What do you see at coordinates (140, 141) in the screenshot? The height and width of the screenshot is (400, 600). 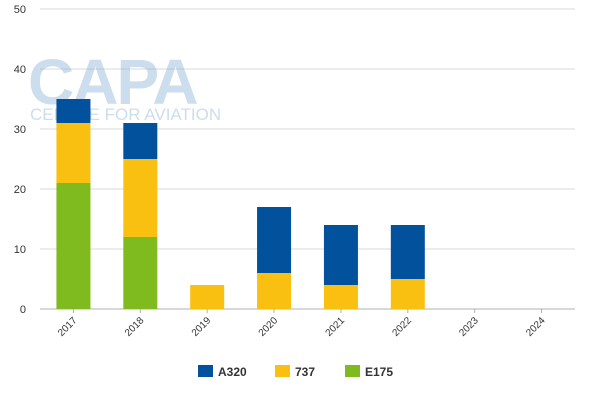 I see `bar-a320-2018` at bounding box center [140, 141].